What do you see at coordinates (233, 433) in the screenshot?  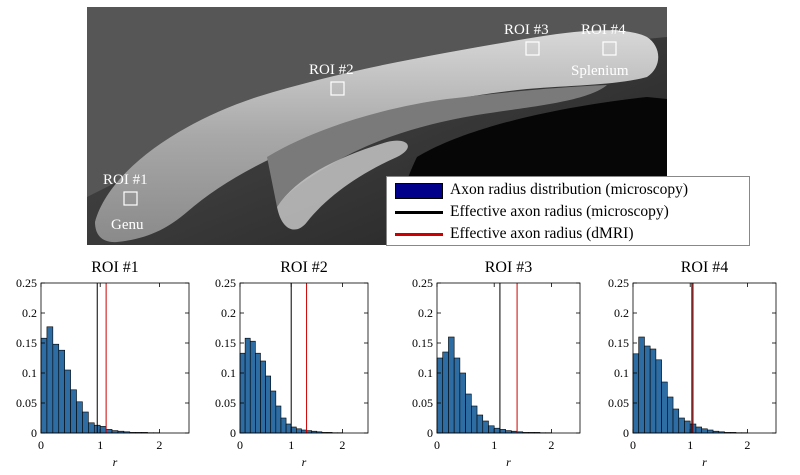 I see `chart-2-ytick-label: 0` at bounding box center [233, 433].